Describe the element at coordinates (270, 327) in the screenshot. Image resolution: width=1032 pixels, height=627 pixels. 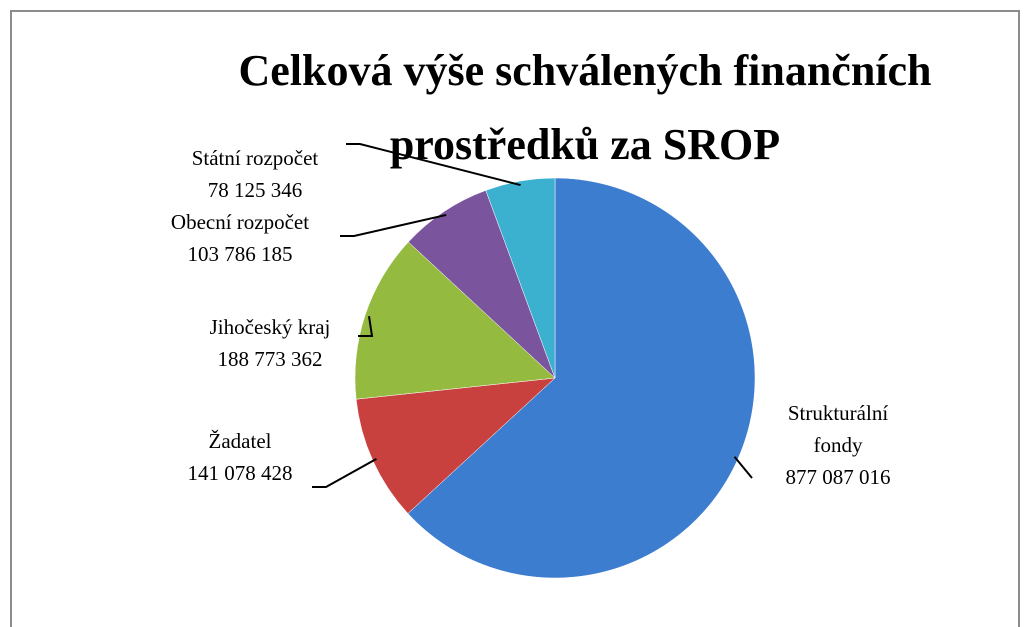
I see `category-label: Jihočeský kraj` at that location.